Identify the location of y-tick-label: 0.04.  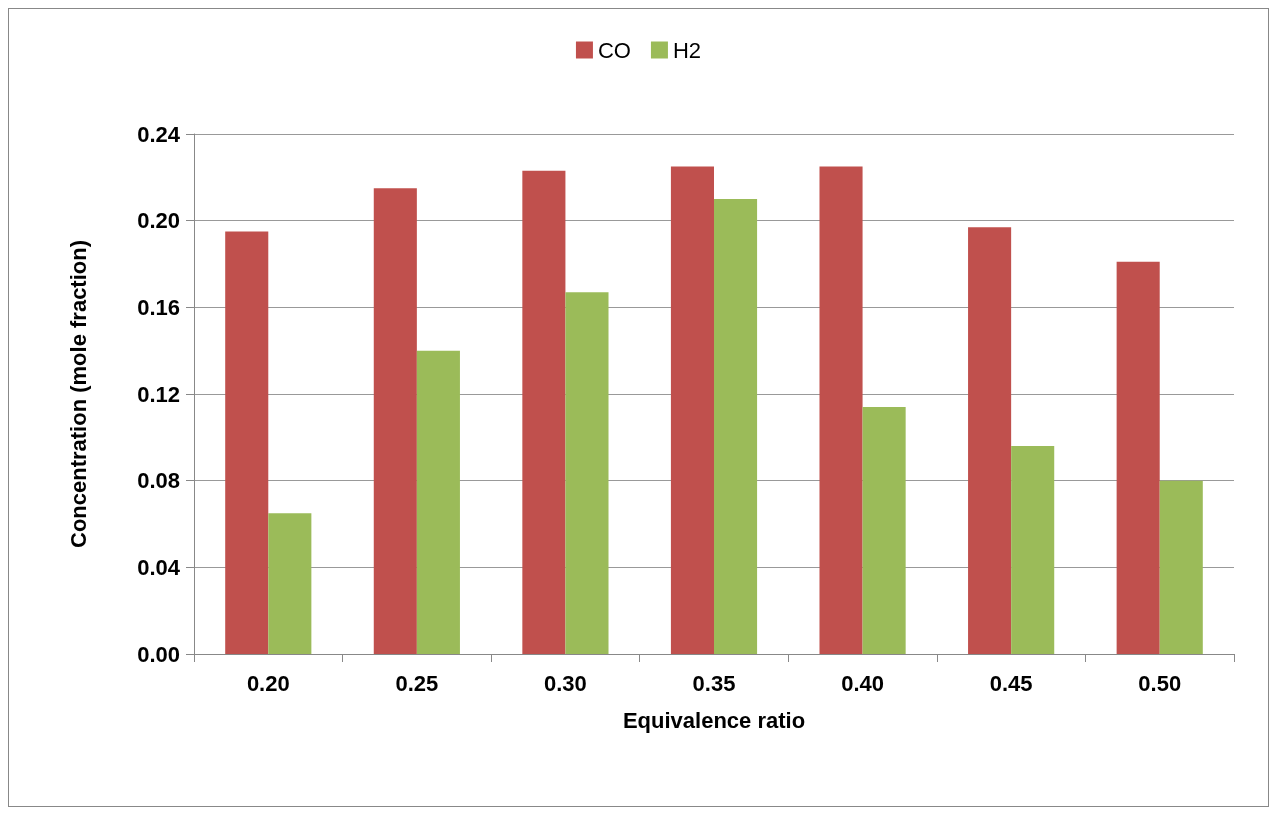
(159, 567).